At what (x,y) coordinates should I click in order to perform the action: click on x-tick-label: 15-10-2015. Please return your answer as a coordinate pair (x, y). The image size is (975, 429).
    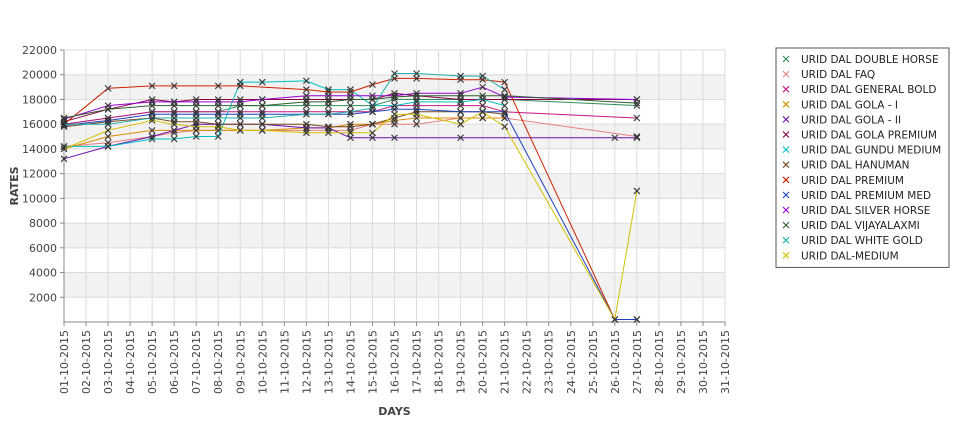
    Looking at the image, I should click on (372, 362).